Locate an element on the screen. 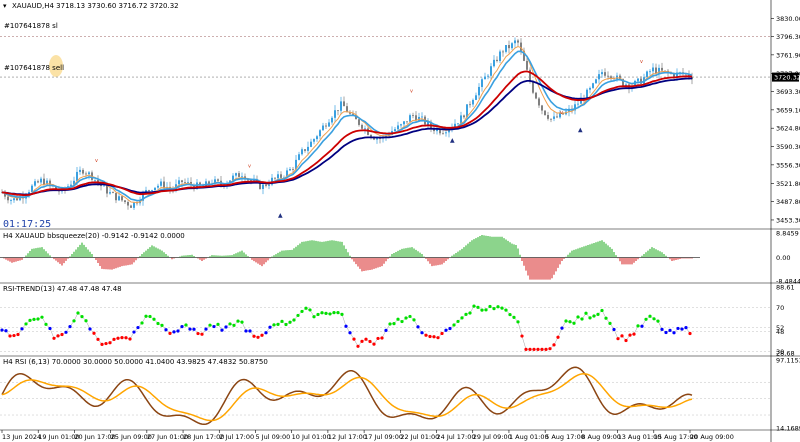 The height and width of the screenshot is (442, 800). rsi-trend-axis-label: 30 is located at coordinates (780, 352).